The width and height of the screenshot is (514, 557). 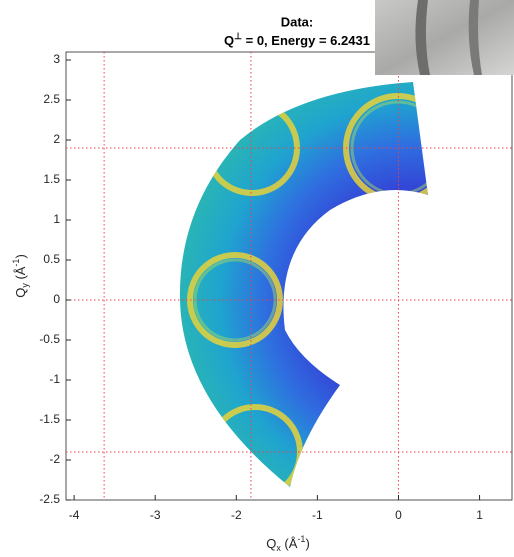 What do you see at coordinates (56, 219) in the screenshot?
I see `y-tick-label: 1` at bounding box center [56, 219].